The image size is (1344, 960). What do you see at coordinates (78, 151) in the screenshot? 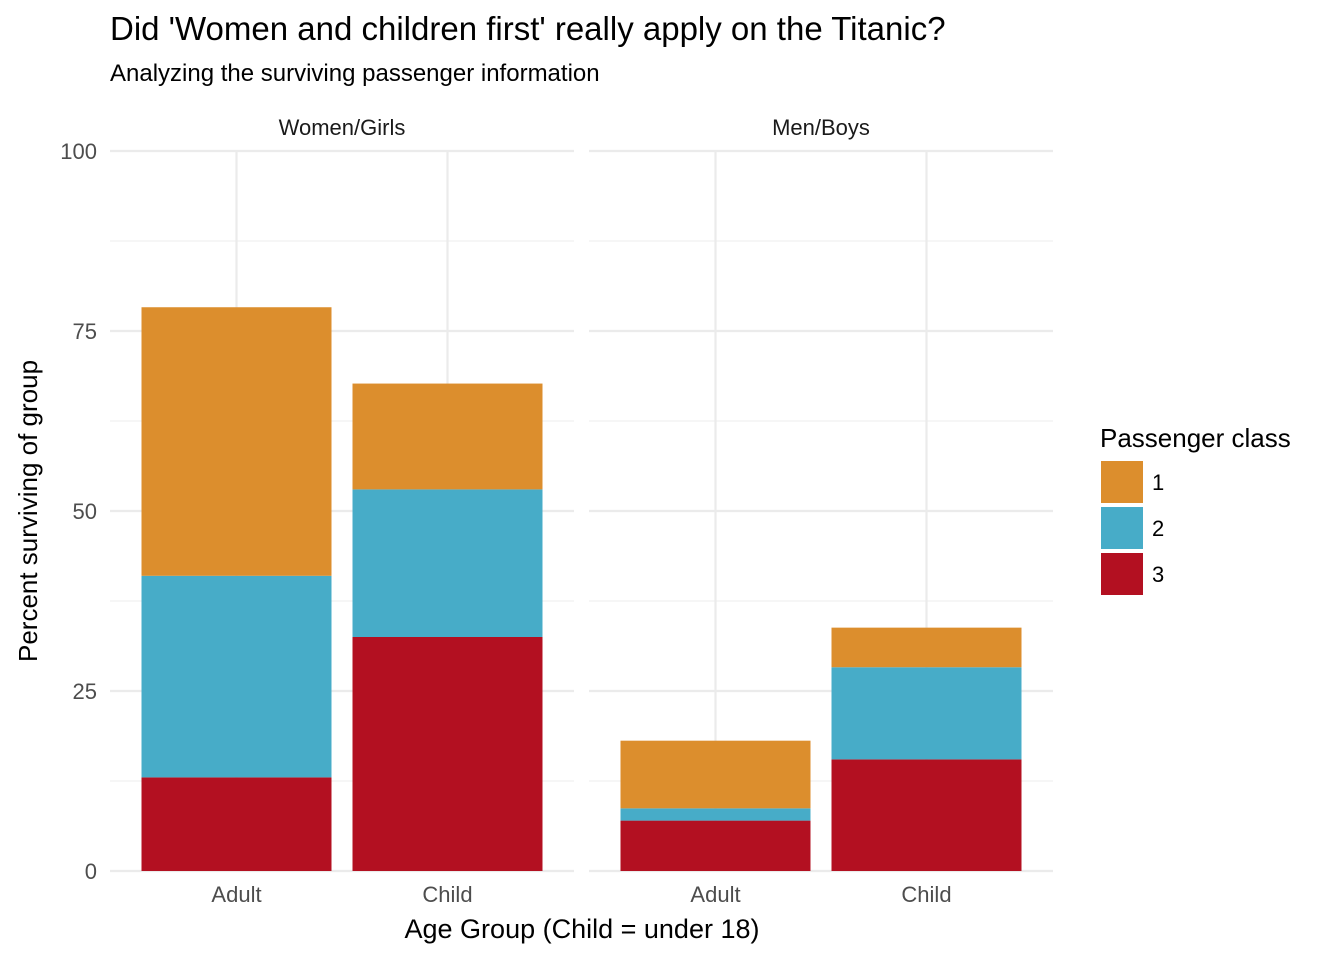
I see `y-tick-label: 100` at bounding box center [78, 151].